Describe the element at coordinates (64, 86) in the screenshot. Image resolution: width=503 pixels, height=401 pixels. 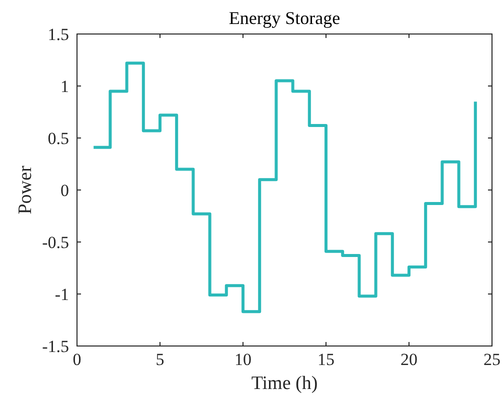
I see `y-tick-label: 1` at that location.